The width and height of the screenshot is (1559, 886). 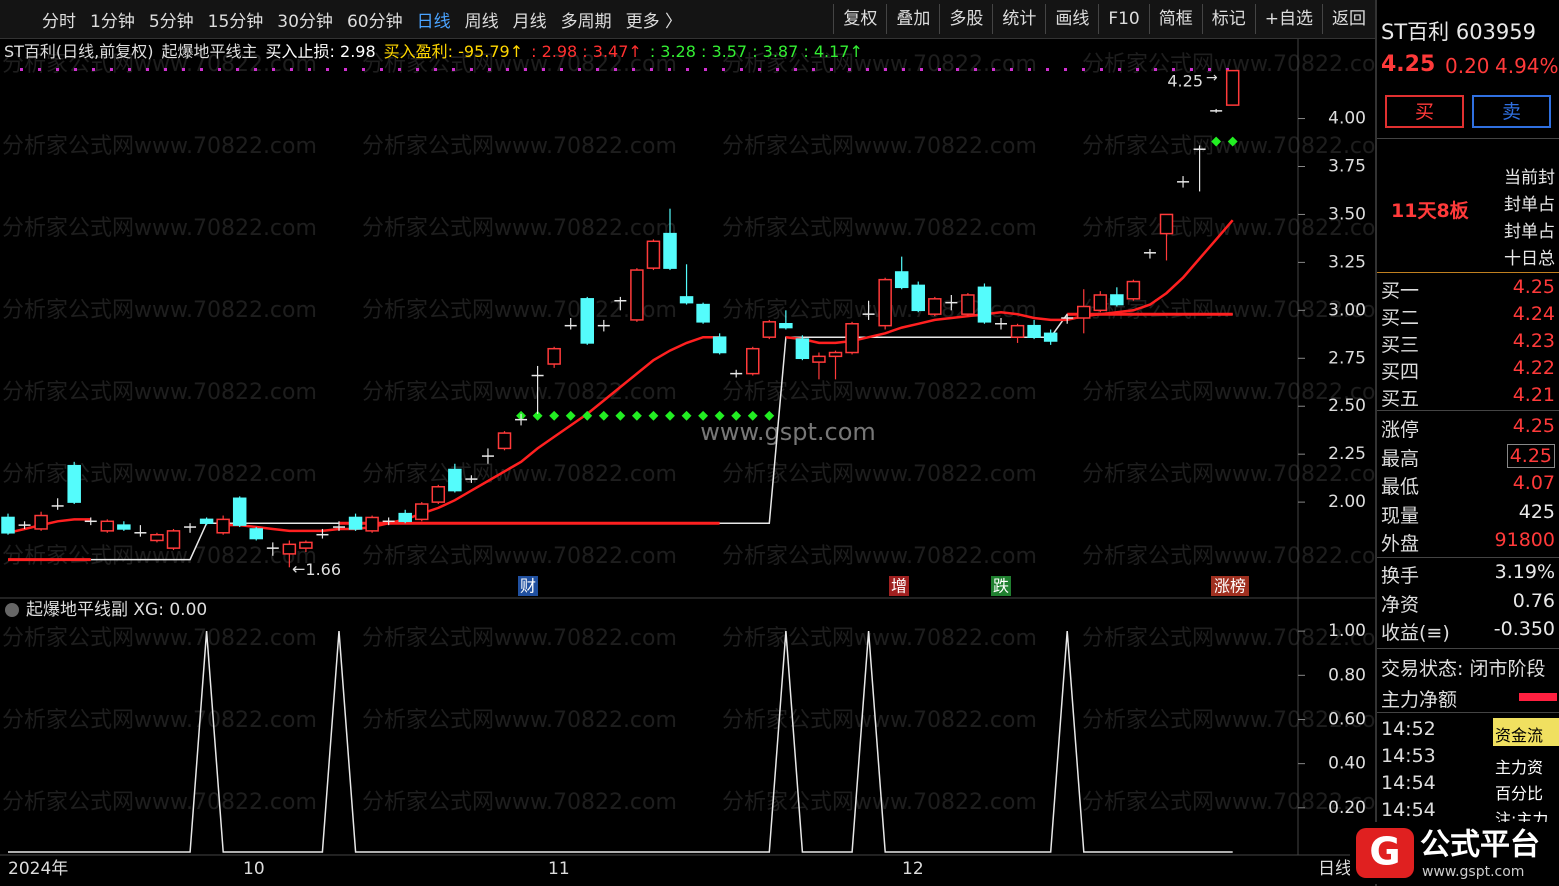 What do you see at coordinates (756, 51) in the screenshot?
I see `targets-green: : 3.28 : 3.57 : 3.87 : 4.17↑` at bounding box center [756, 51].